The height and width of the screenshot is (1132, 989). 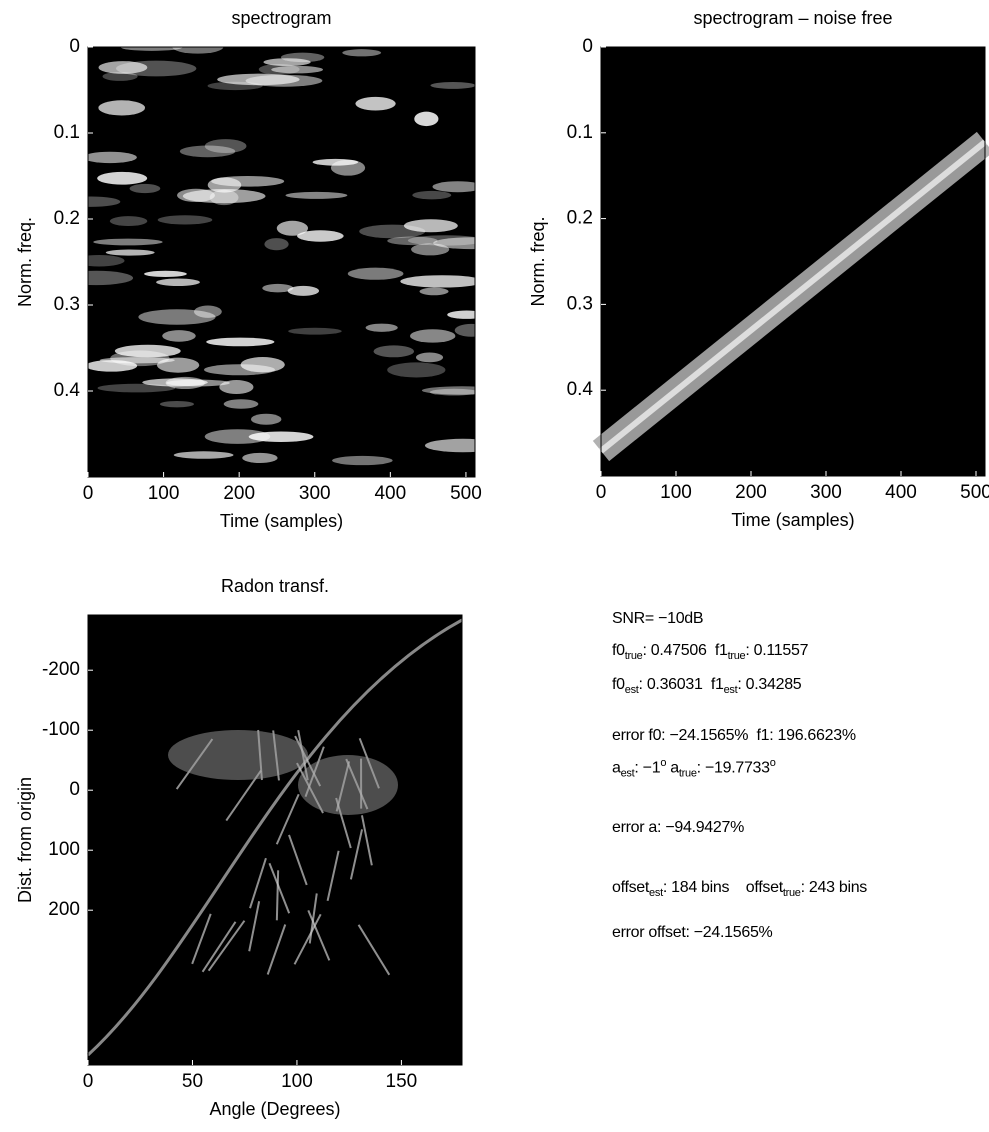 What do you see at coordinates (722, 887) in the screenshot?
I see `text: : 184 bins offset` at bounding box center [722, 887].